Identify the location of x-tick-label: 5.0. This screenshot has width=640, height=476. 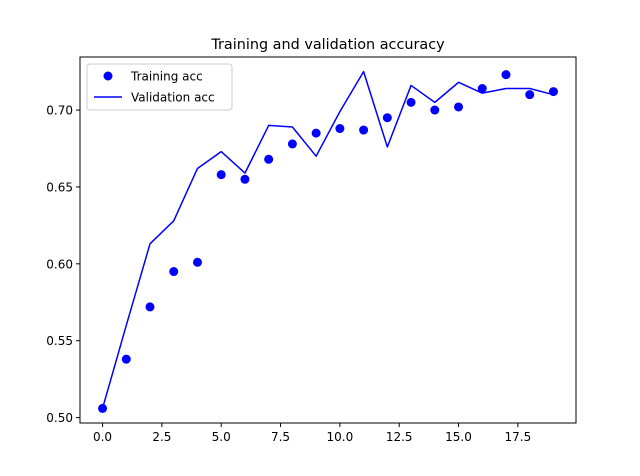
(221, 437).